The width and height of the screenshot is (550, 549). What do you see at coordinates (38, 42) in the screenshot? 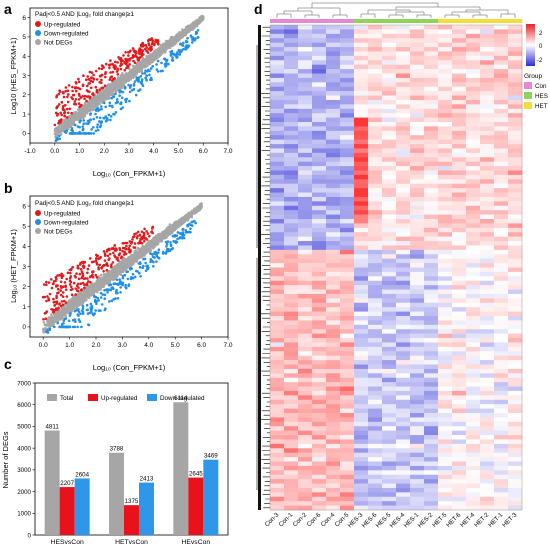
I see `legend-marker-not-a` at bounding box center [38, 42].